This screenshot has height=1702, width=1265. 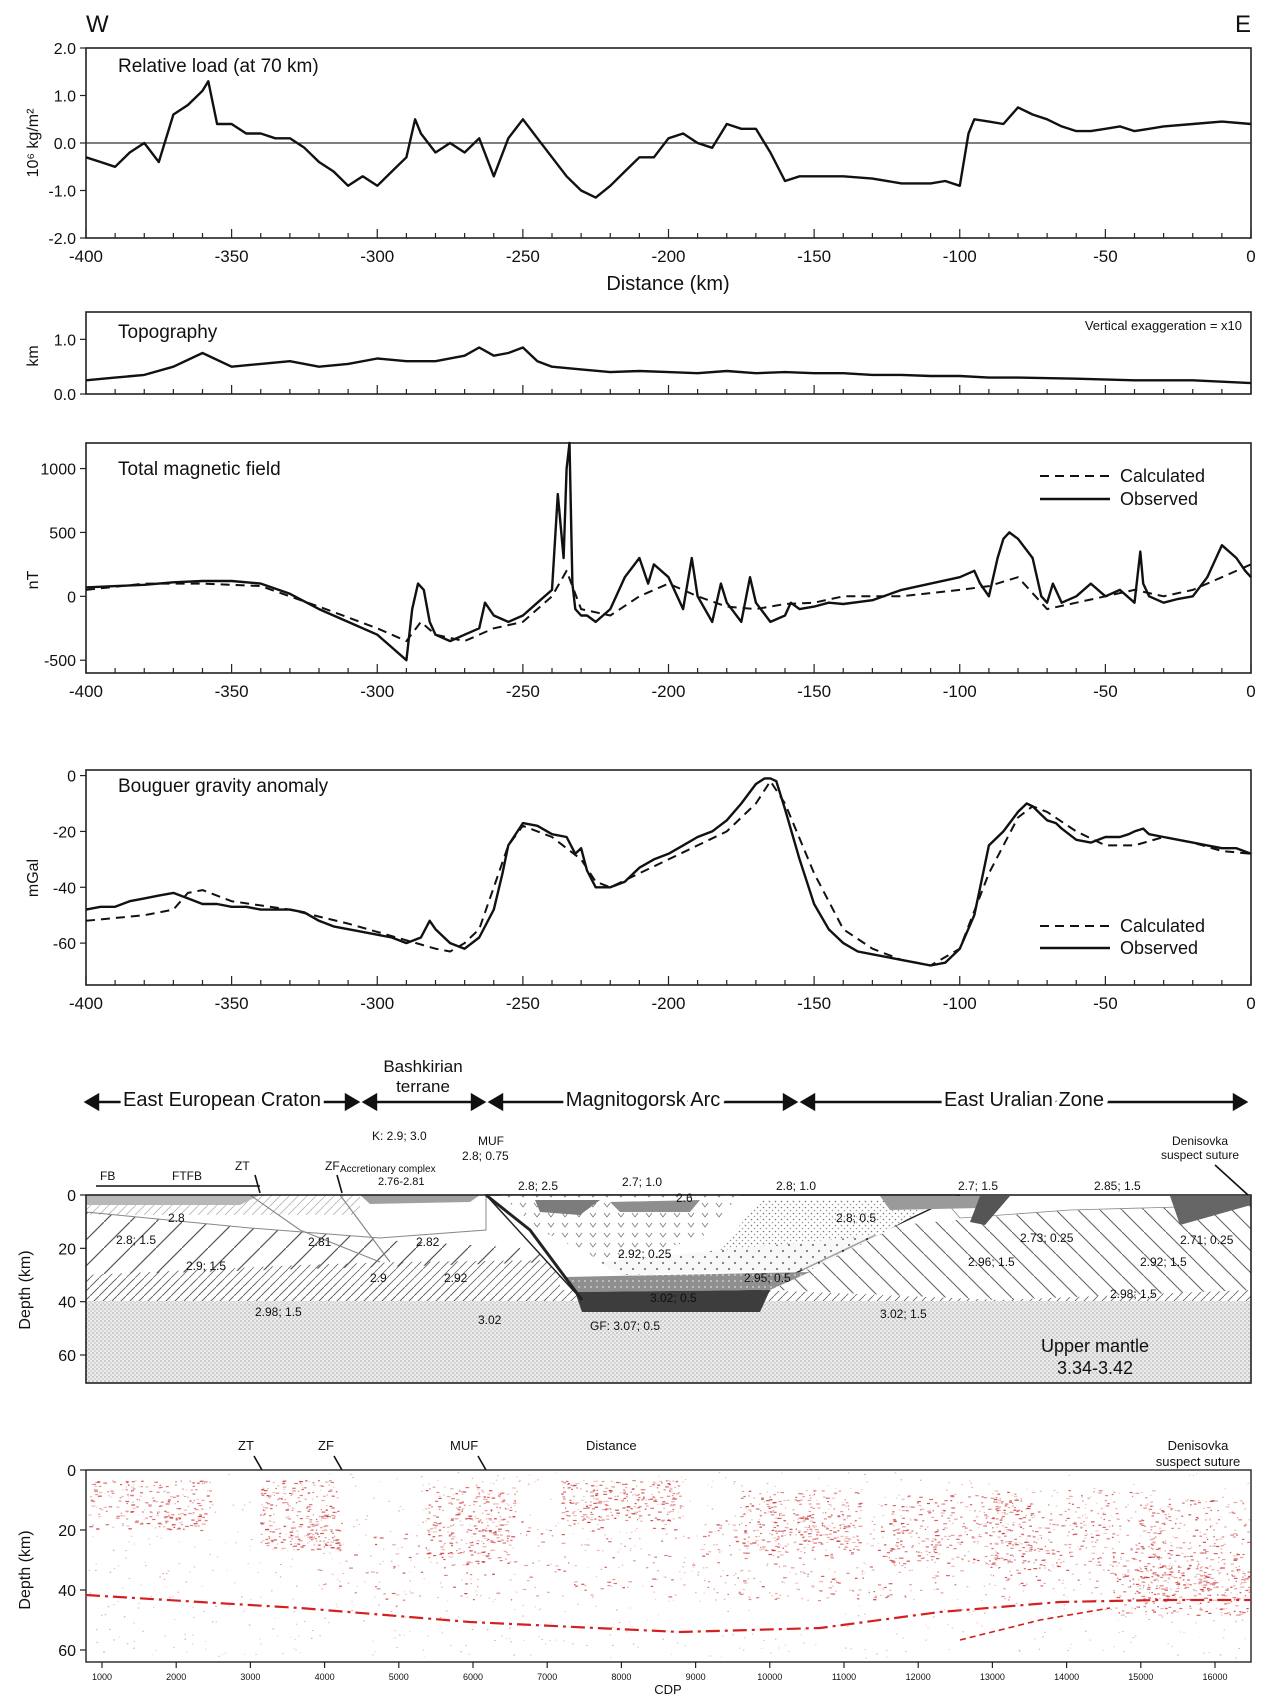 What do you see at coordinates (1214, 1677) in the screenshot?
I see `cdp-tick-label: 16000` at bounding box center [1214, 1677].